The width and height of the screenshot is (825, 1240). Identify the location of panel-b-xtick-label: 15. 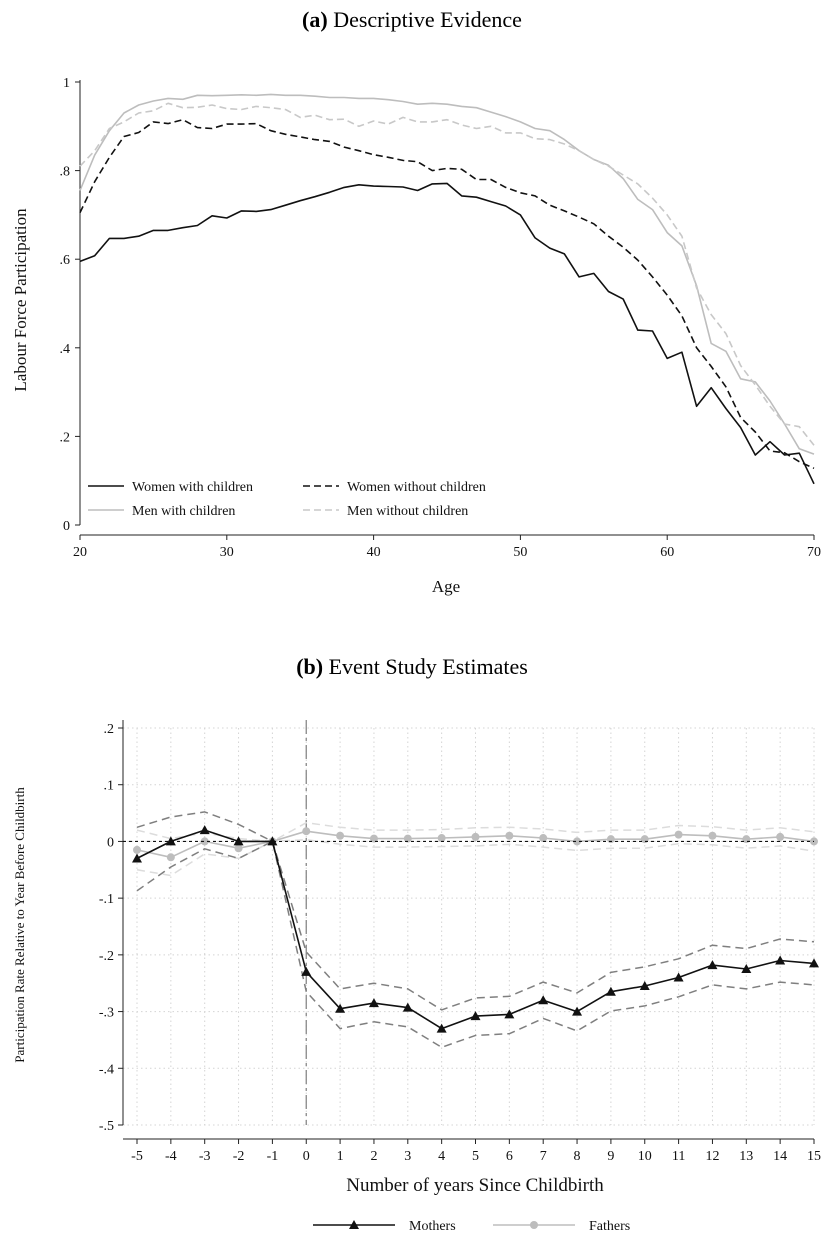
(814, 1156).